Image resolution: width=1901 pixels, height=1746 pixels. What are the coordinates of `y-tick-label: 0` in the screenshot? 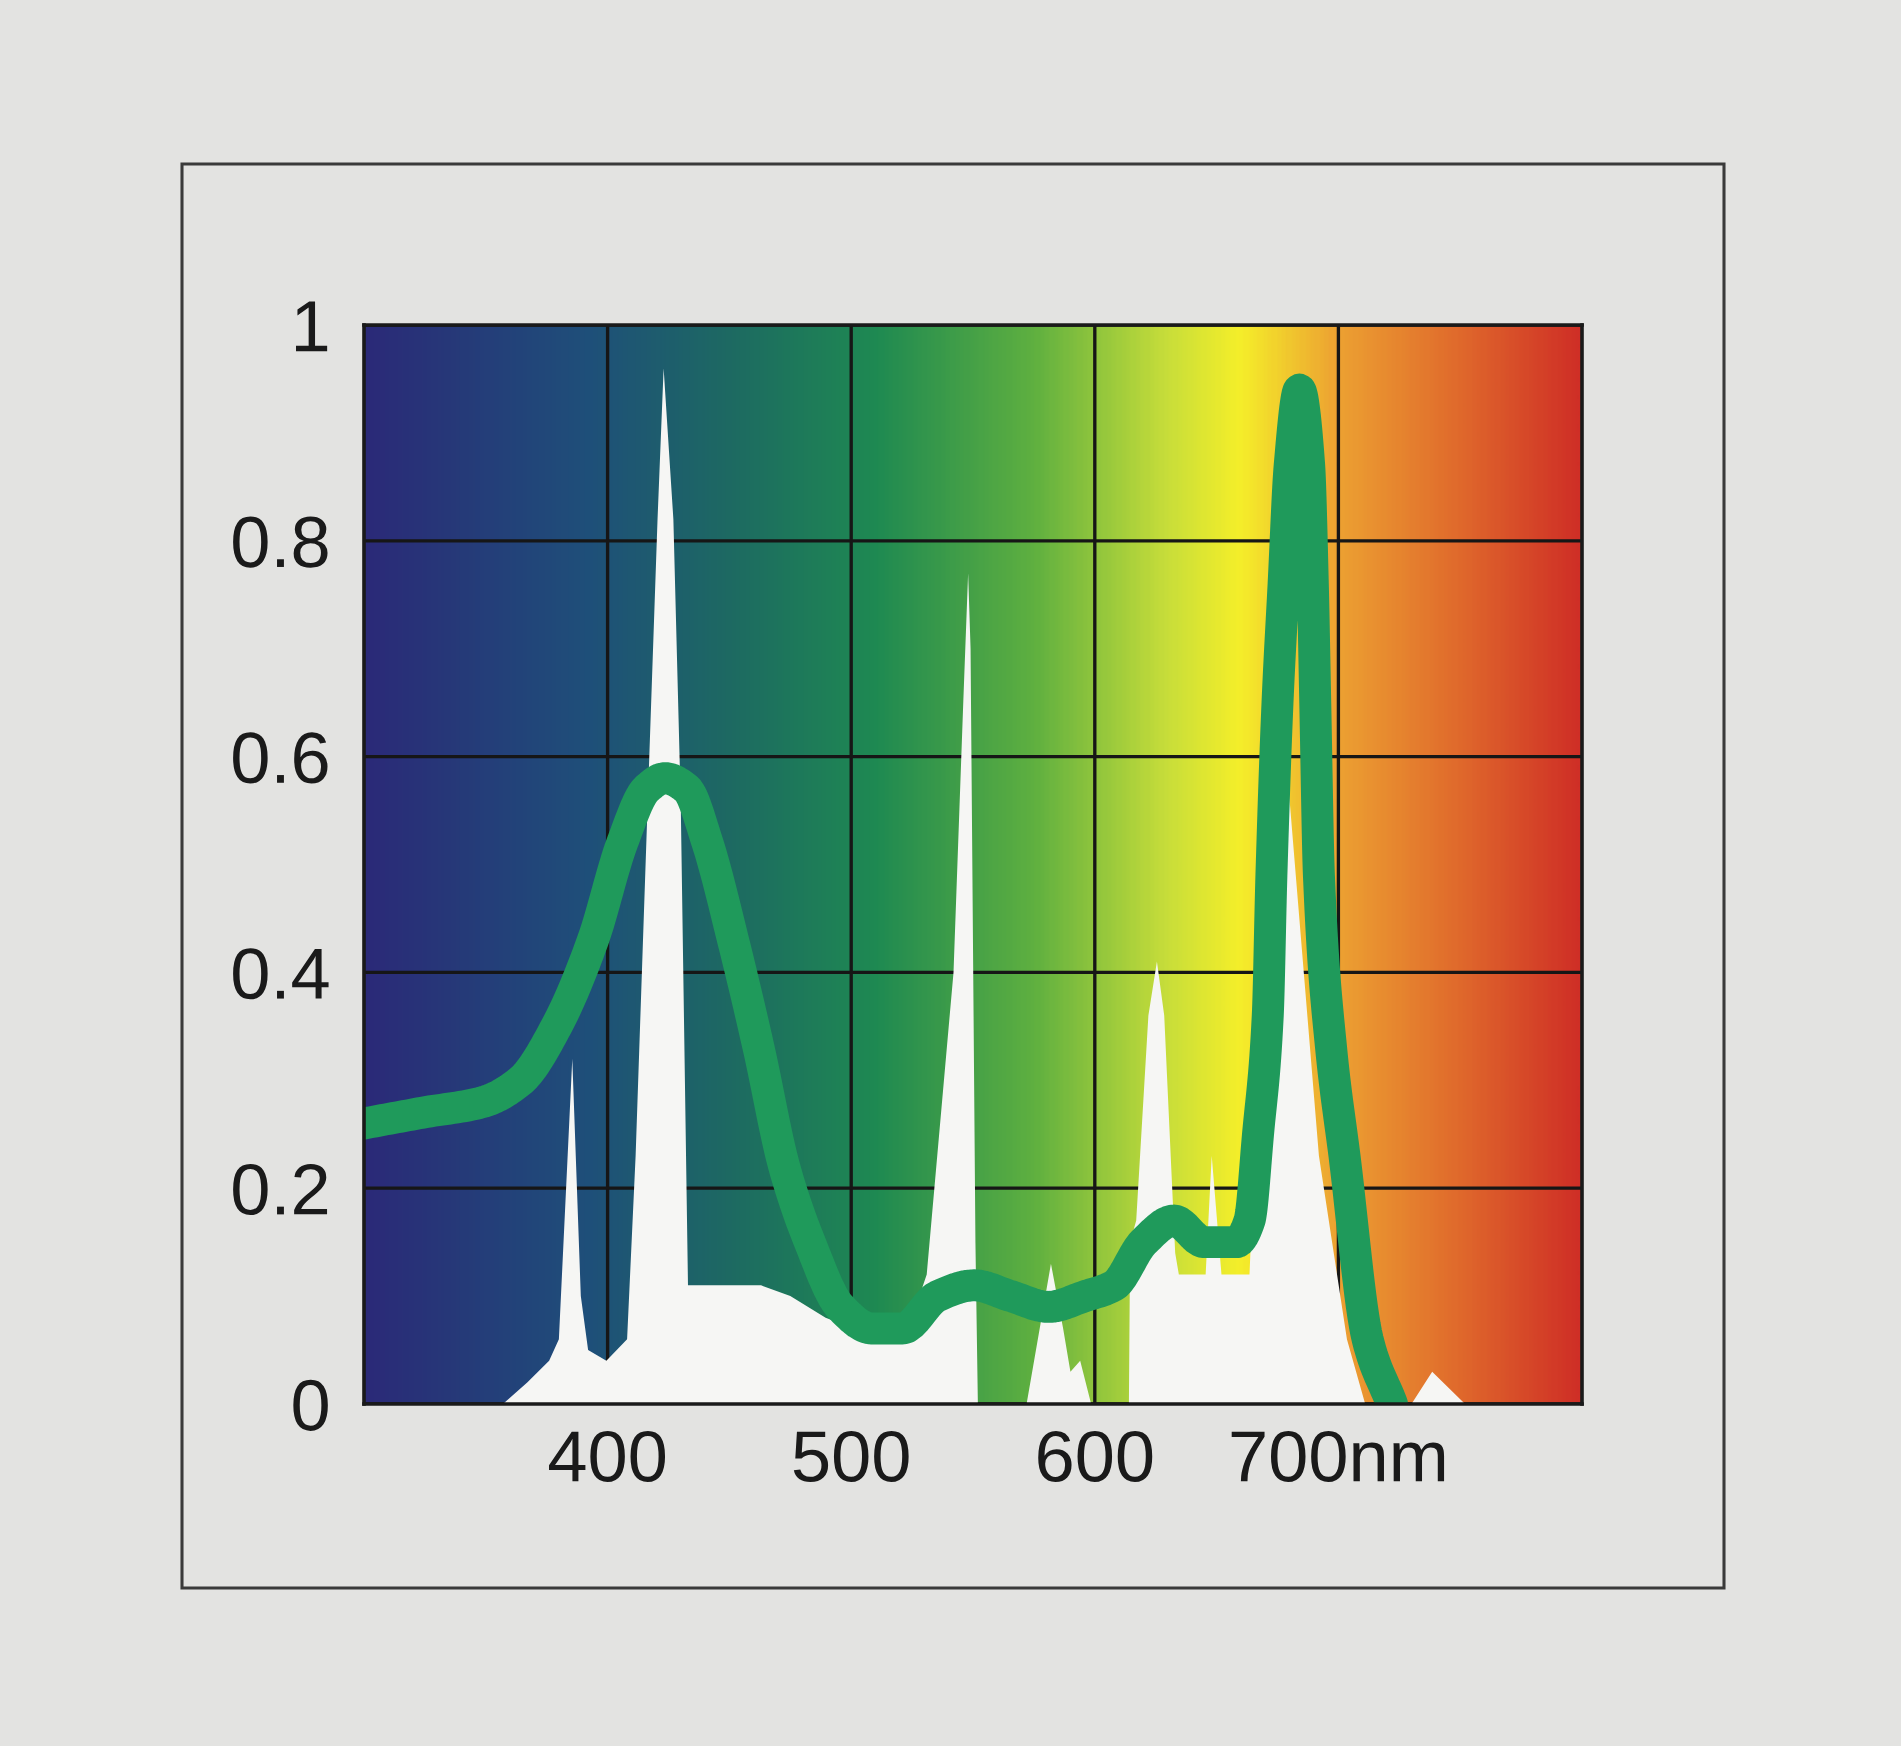 It's located at (310, 1405).